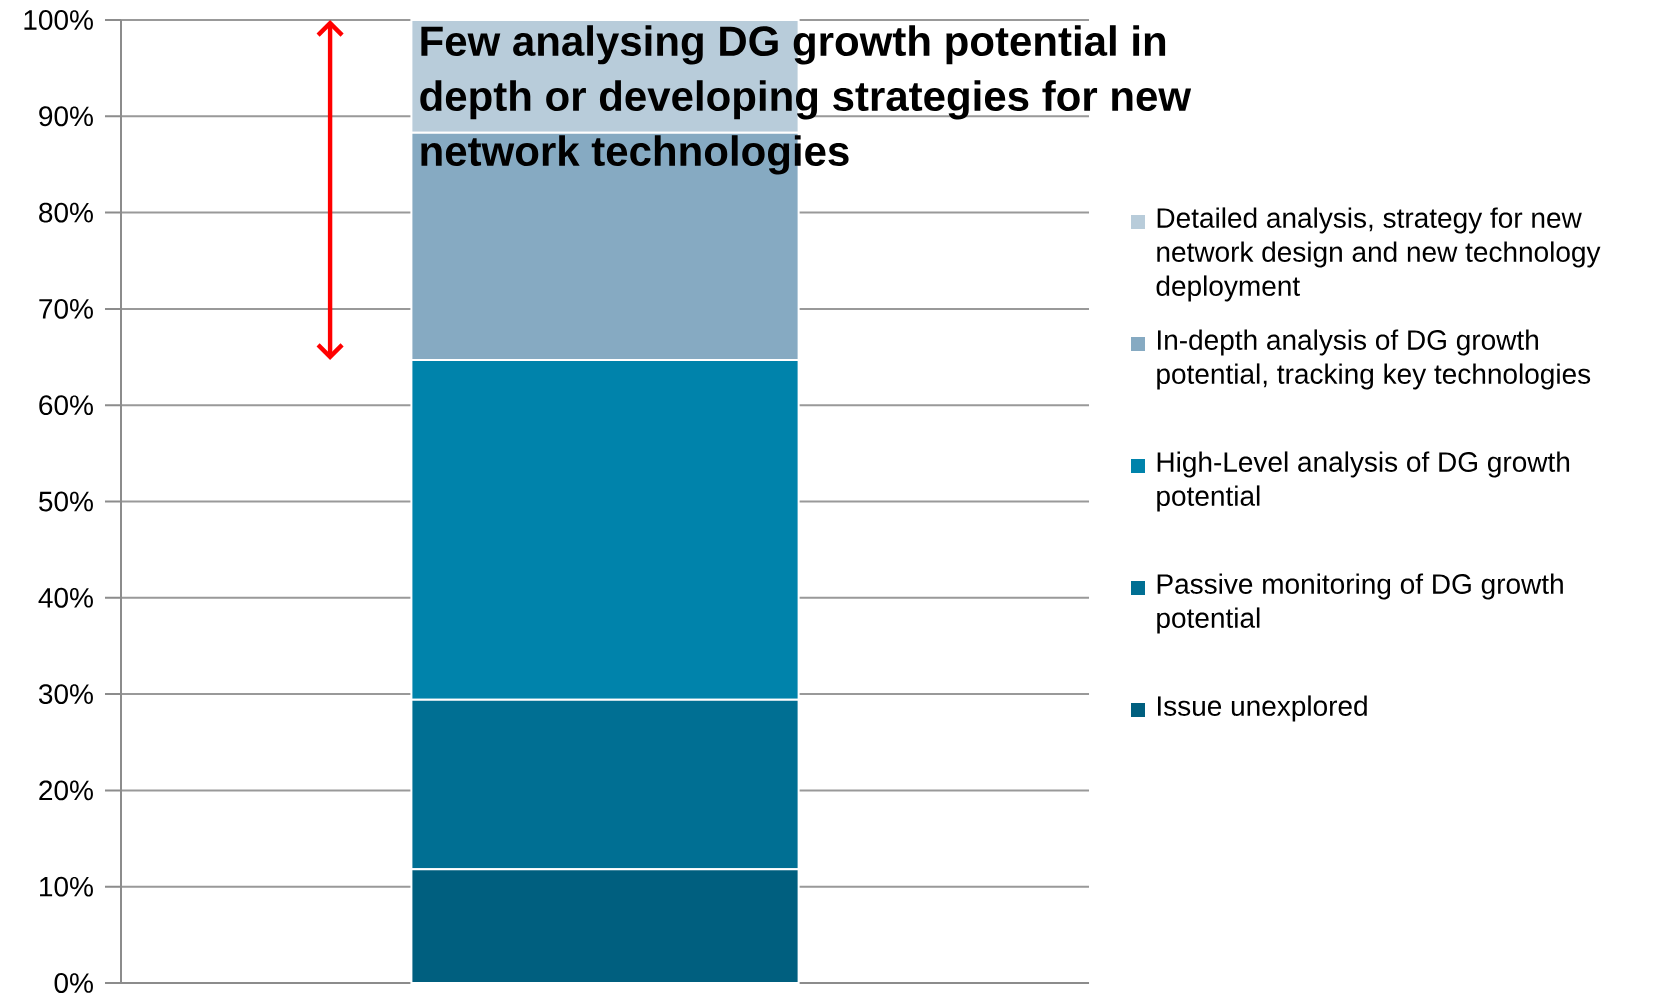 The width and height of the screenshot is (1680, 1001). Describe the element at coordinates (73, 983) in the screenshot. I see `y-tick-label: 0%` at that location.